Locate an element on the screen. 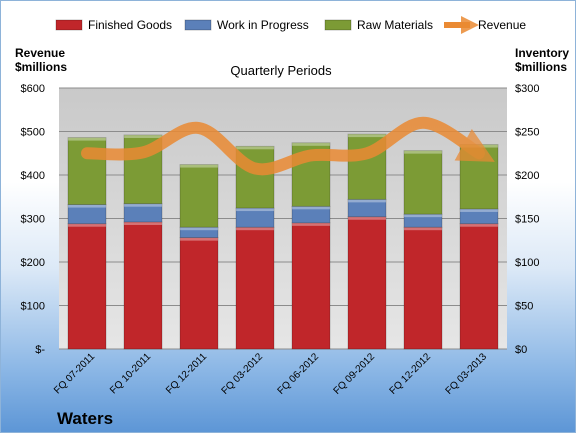 The width and height of the screenshot is (576, 433). left-axis-label-line1: Revenue is located at coordinates (40, 53).